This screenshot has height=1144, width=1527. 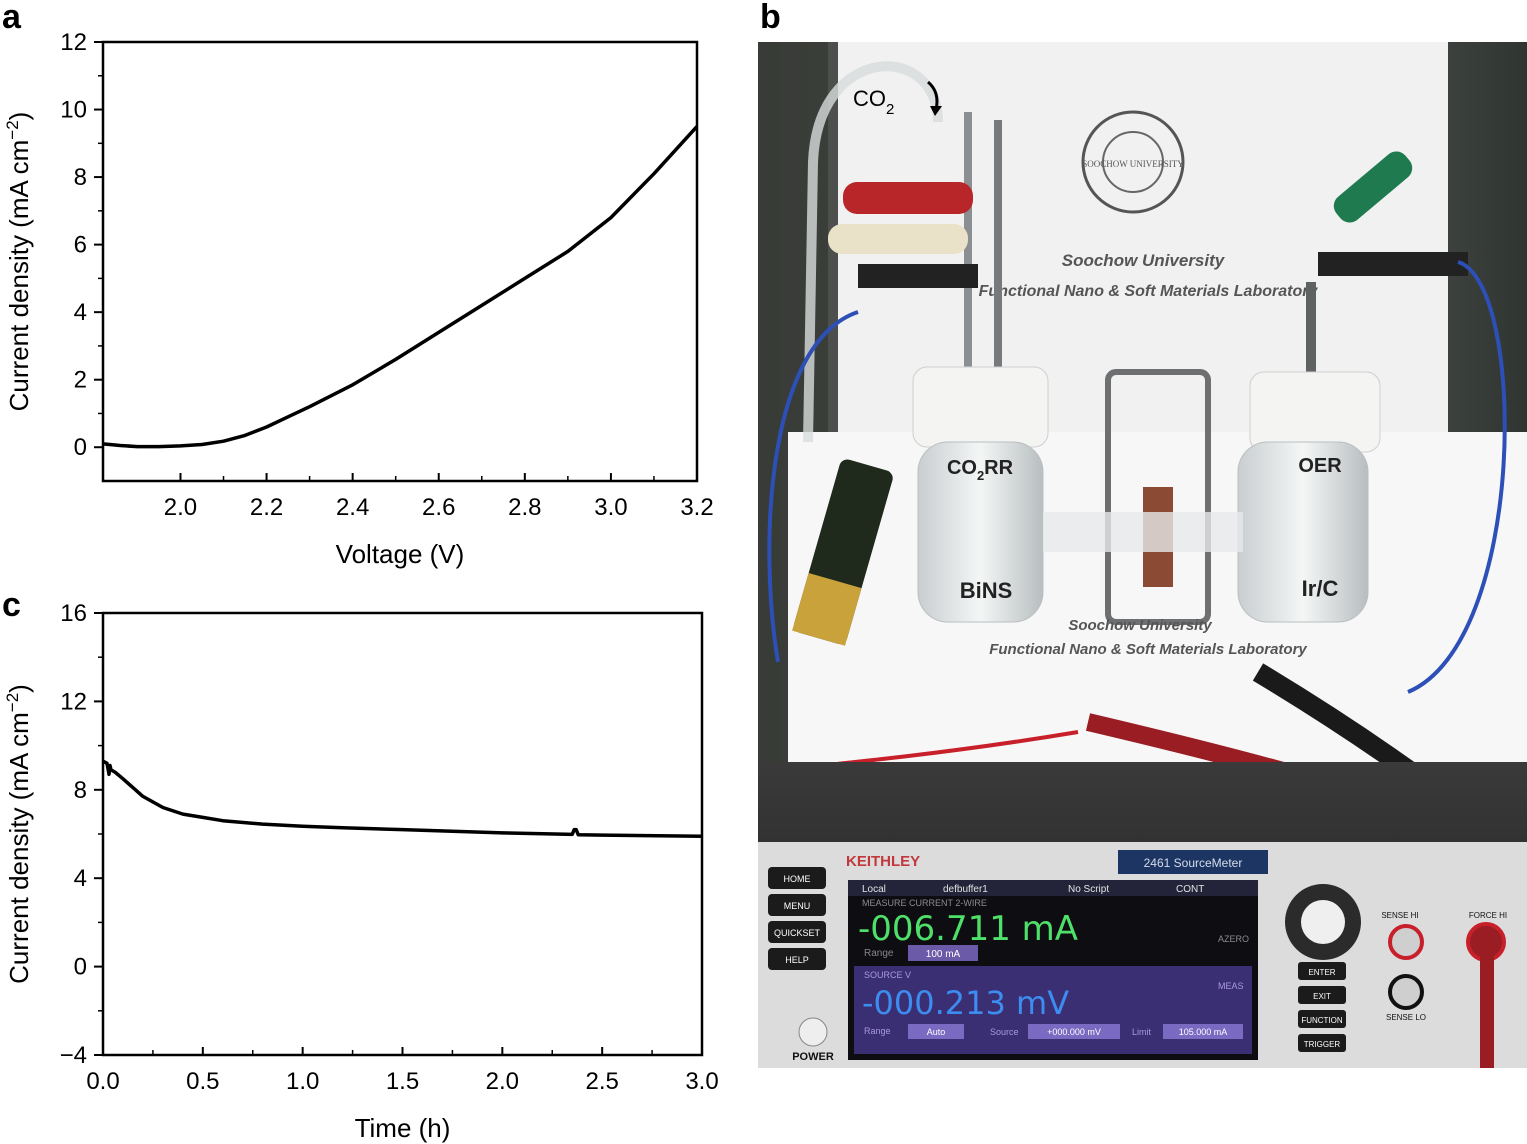 What do you see at coordinates (797, 960) in the screenshot?
I see `svg-text: HELP` at bounding box center [797, 960].